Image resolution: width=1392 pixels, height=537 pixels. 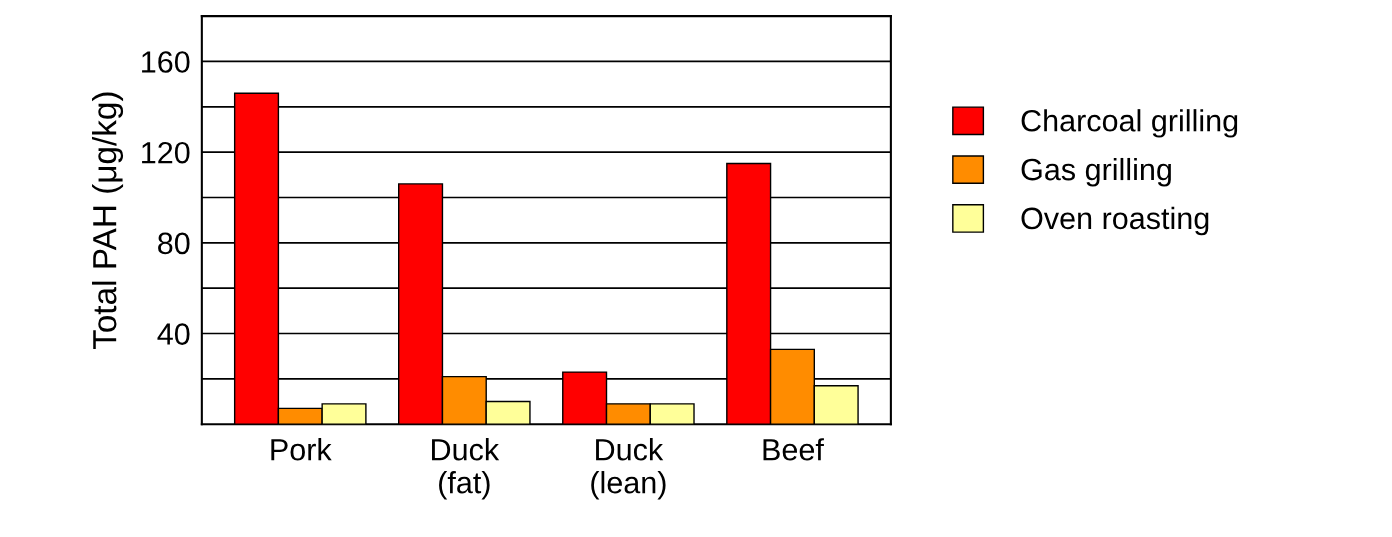 I want to click on y-axis-title: Total PAH (μg/kg), so click(x=108, y=221).